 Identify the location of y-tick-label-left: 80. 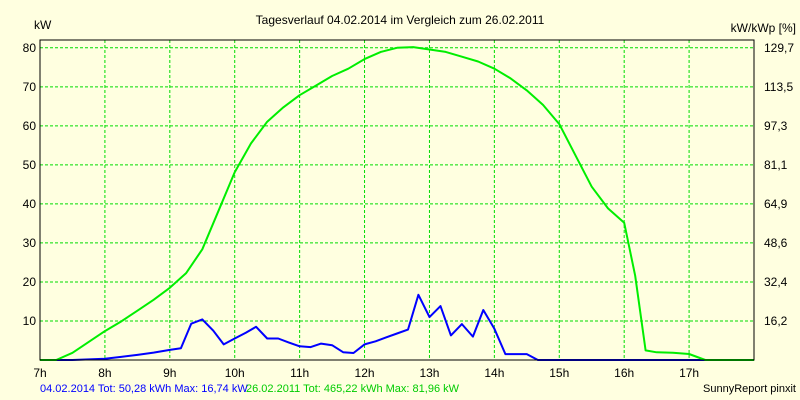
(30, 48).